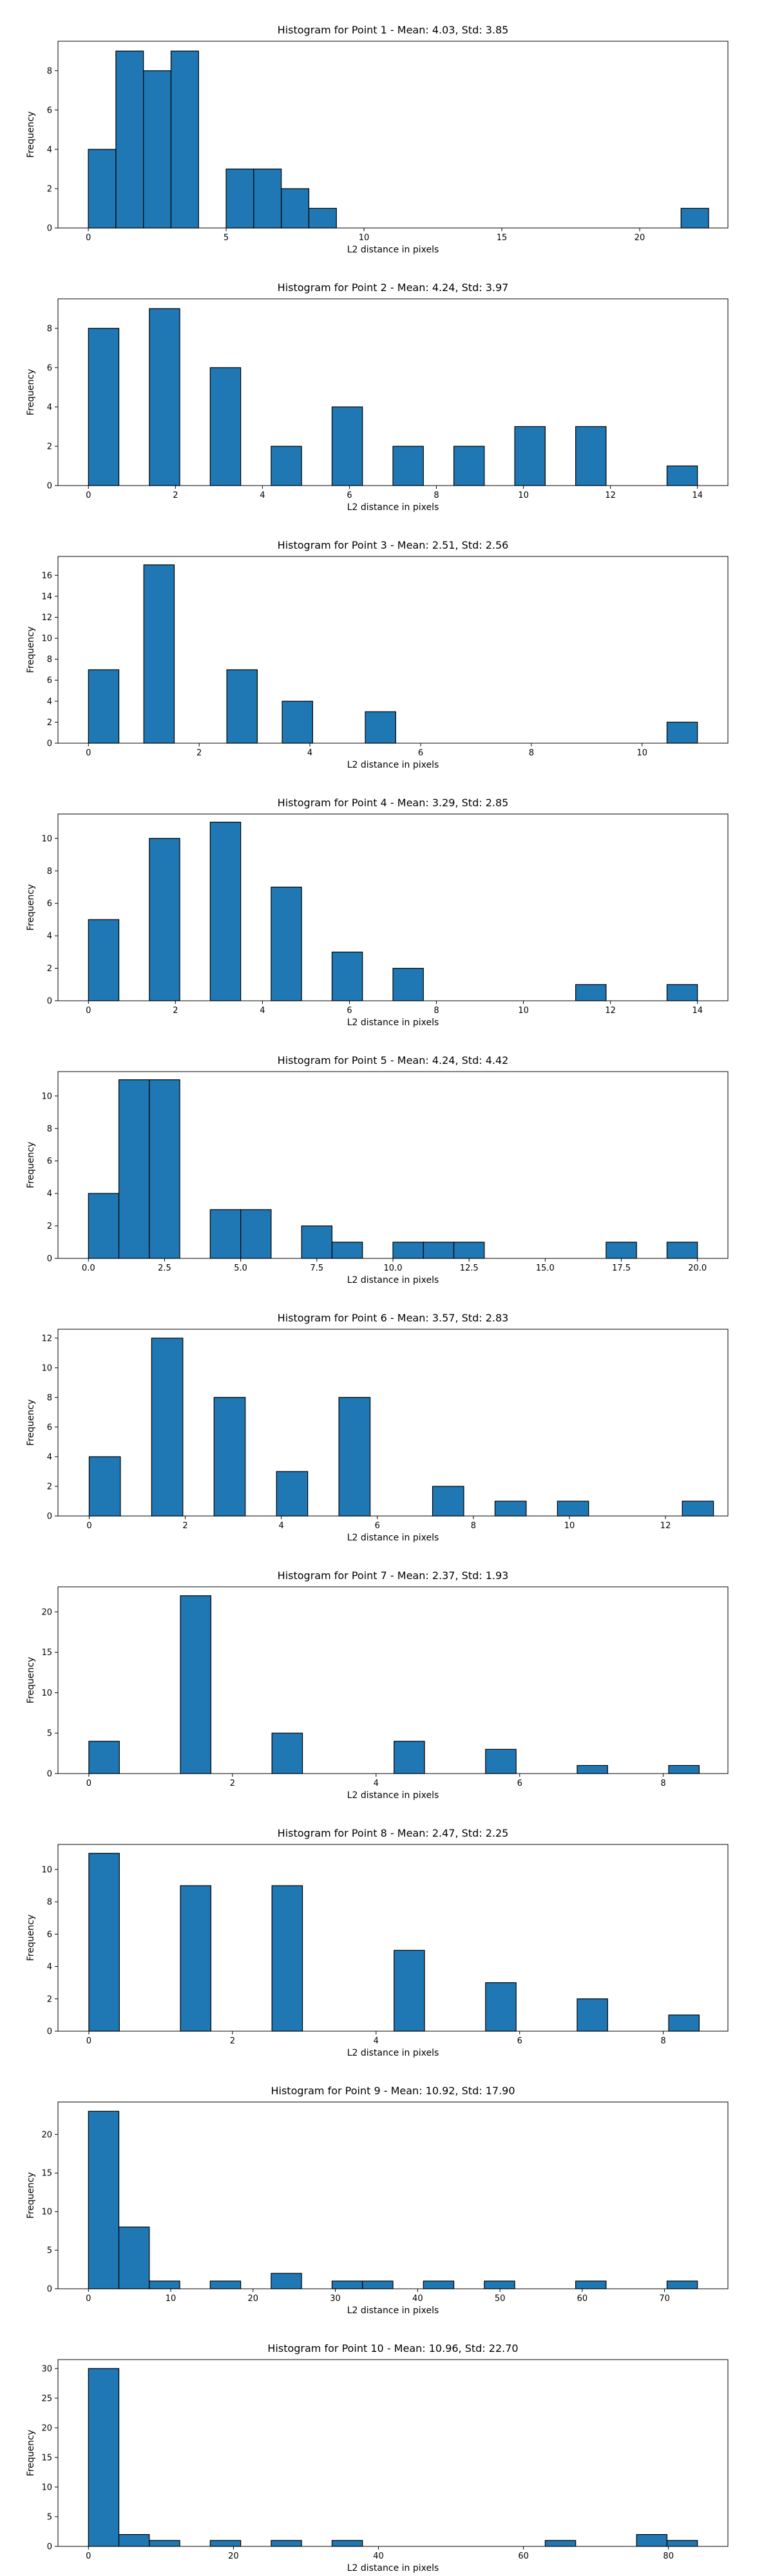 The height and width of the screenshot is (2576, 773). What do you see at coordinates (46, 1612) in the screenshot?
I see `y-tick-label: 20` at bounding box center [46, 1612].